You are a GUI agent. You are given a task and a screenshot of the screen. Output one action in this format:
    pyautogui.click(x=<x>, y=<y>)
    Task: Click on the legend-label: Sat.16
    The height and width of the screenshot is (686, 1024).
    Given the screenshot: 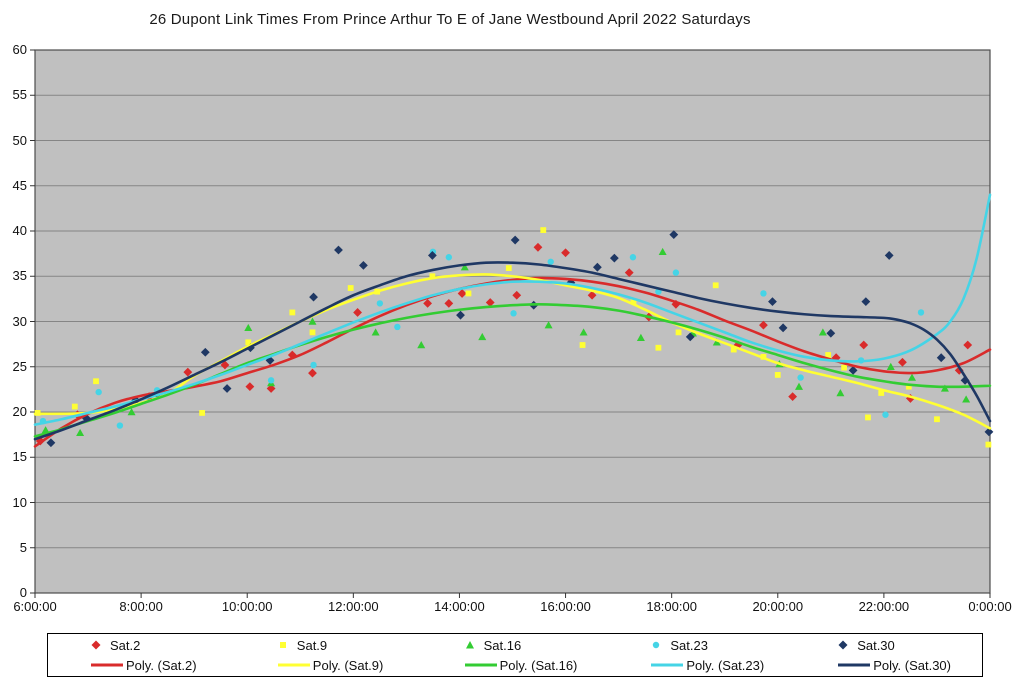 What is the action you would take?
    pyautogui.click(x=502, y=645)
    